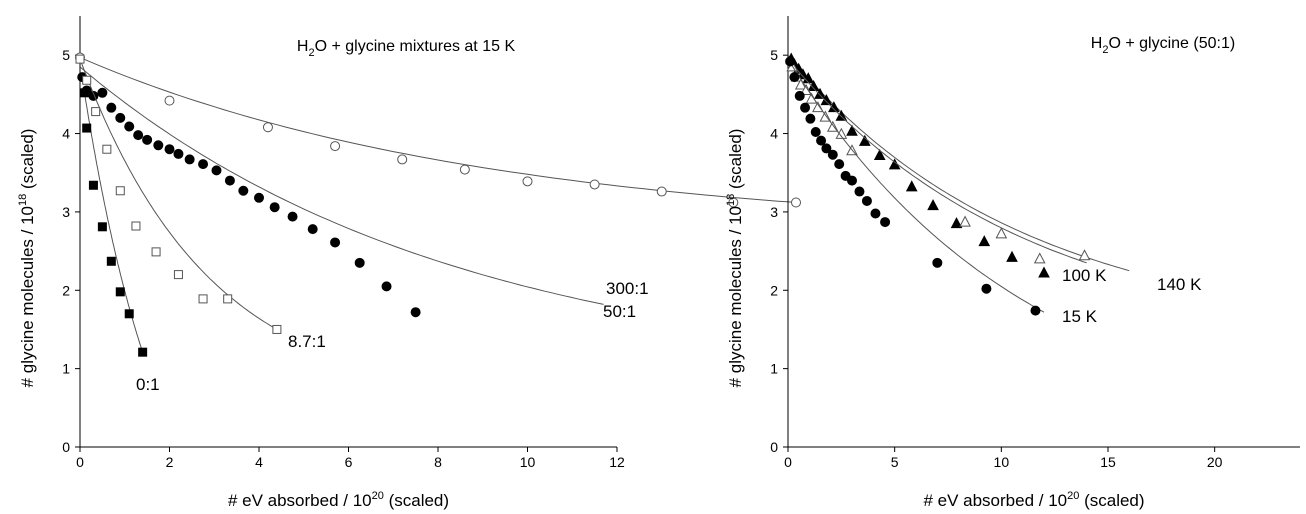 The width and height of the screenshot is (1306, 514). What do you see at coordinates (406, 48) in the screenshot?
I see `panel-title: H2O + glycine mixtures at 15 K` at bounding box center [406, 48].